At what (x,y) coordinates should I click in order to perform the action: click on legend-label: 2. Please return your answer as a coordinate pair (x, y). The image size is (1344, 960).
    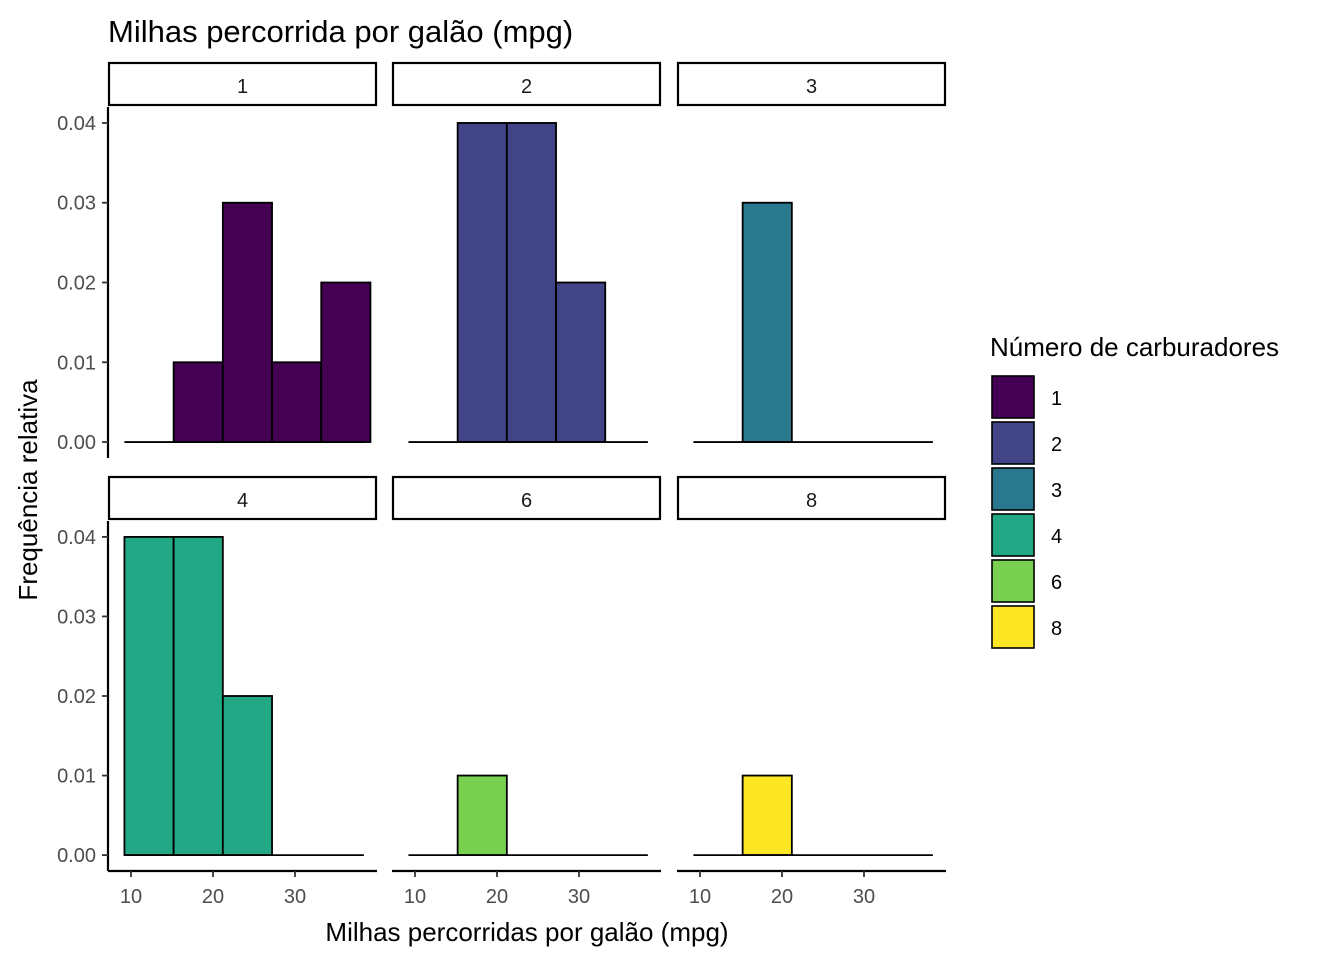
    Looking at the image, I should click on (1056, 445).